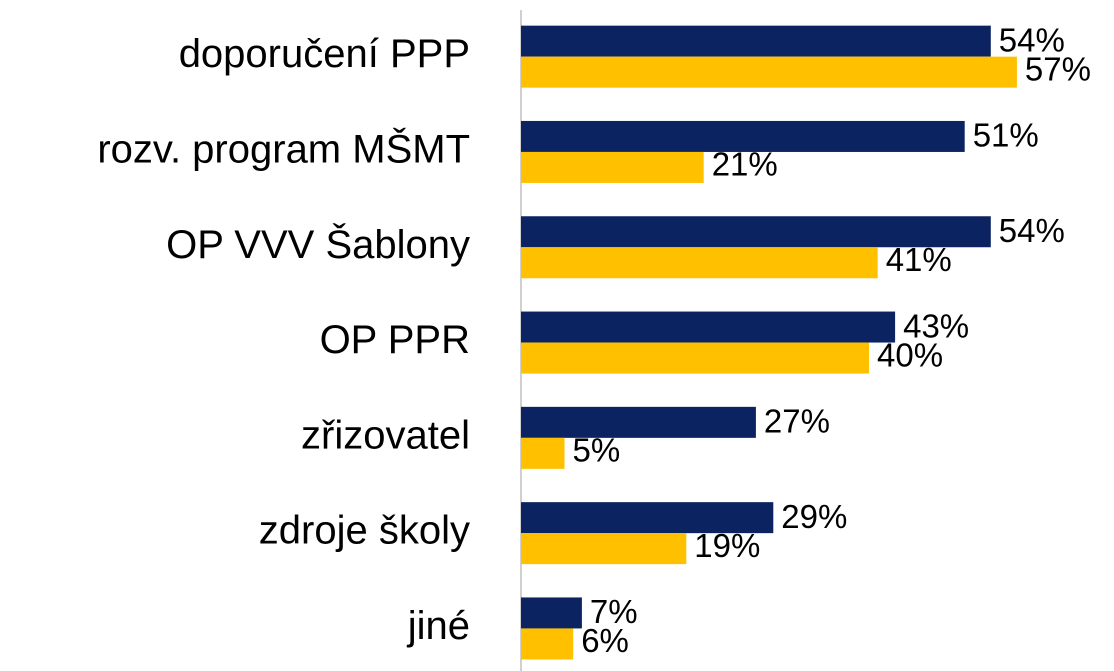 The height and width of the screenshot is (671, 1114). Describe the element at coordinates (318, 244) in the screenshot. I see `category-label: OP VVV Šablony` at that location.